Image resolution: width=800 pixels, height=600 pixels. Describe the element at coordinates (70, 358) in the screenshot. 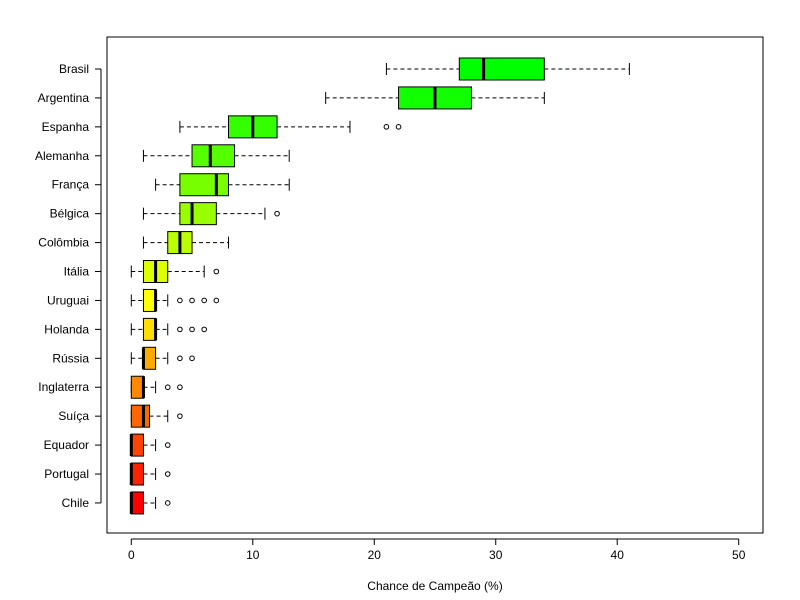

I see `y-tick-label: Rússia` at that location.